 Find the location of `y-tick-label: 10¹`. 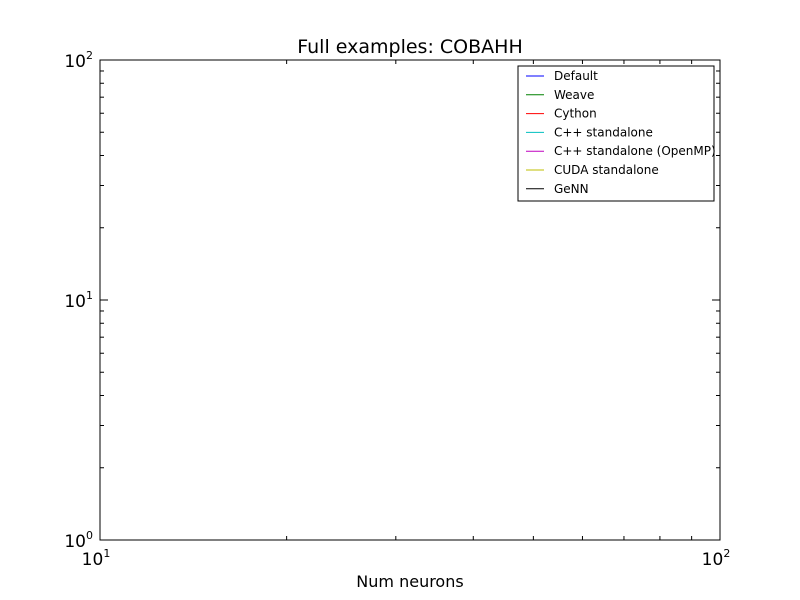

y-tick-label: 10¹ is located at coordinates (78, 300).